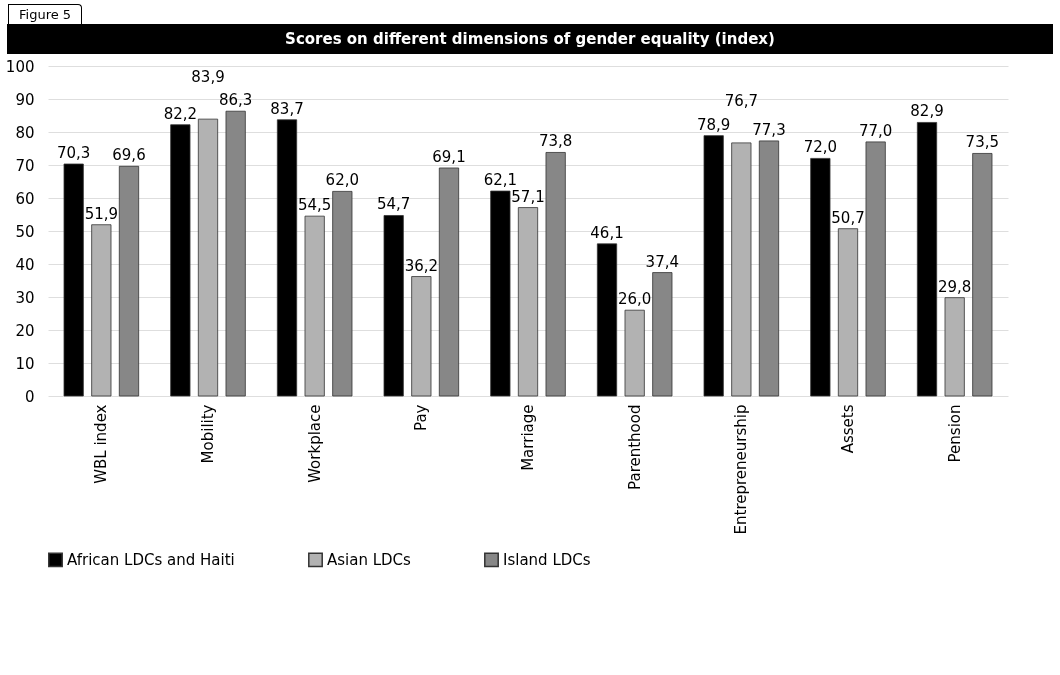 Image resolution: width=1060 pixels, height=675 pixels. I want to click on caption: Figure 5, so click(45, 14).